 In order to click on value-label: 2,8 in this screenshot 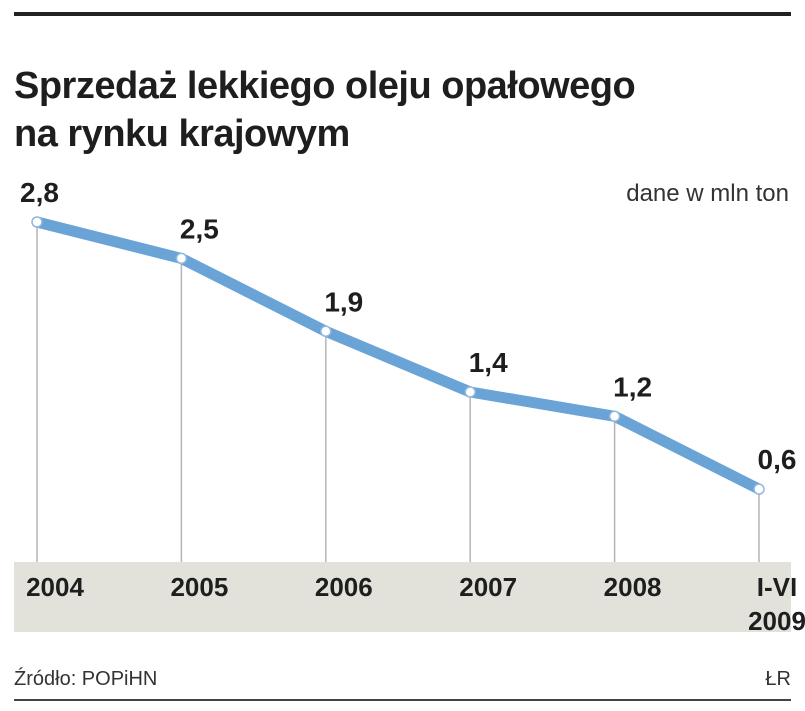, I will do `click(39, 192)`.